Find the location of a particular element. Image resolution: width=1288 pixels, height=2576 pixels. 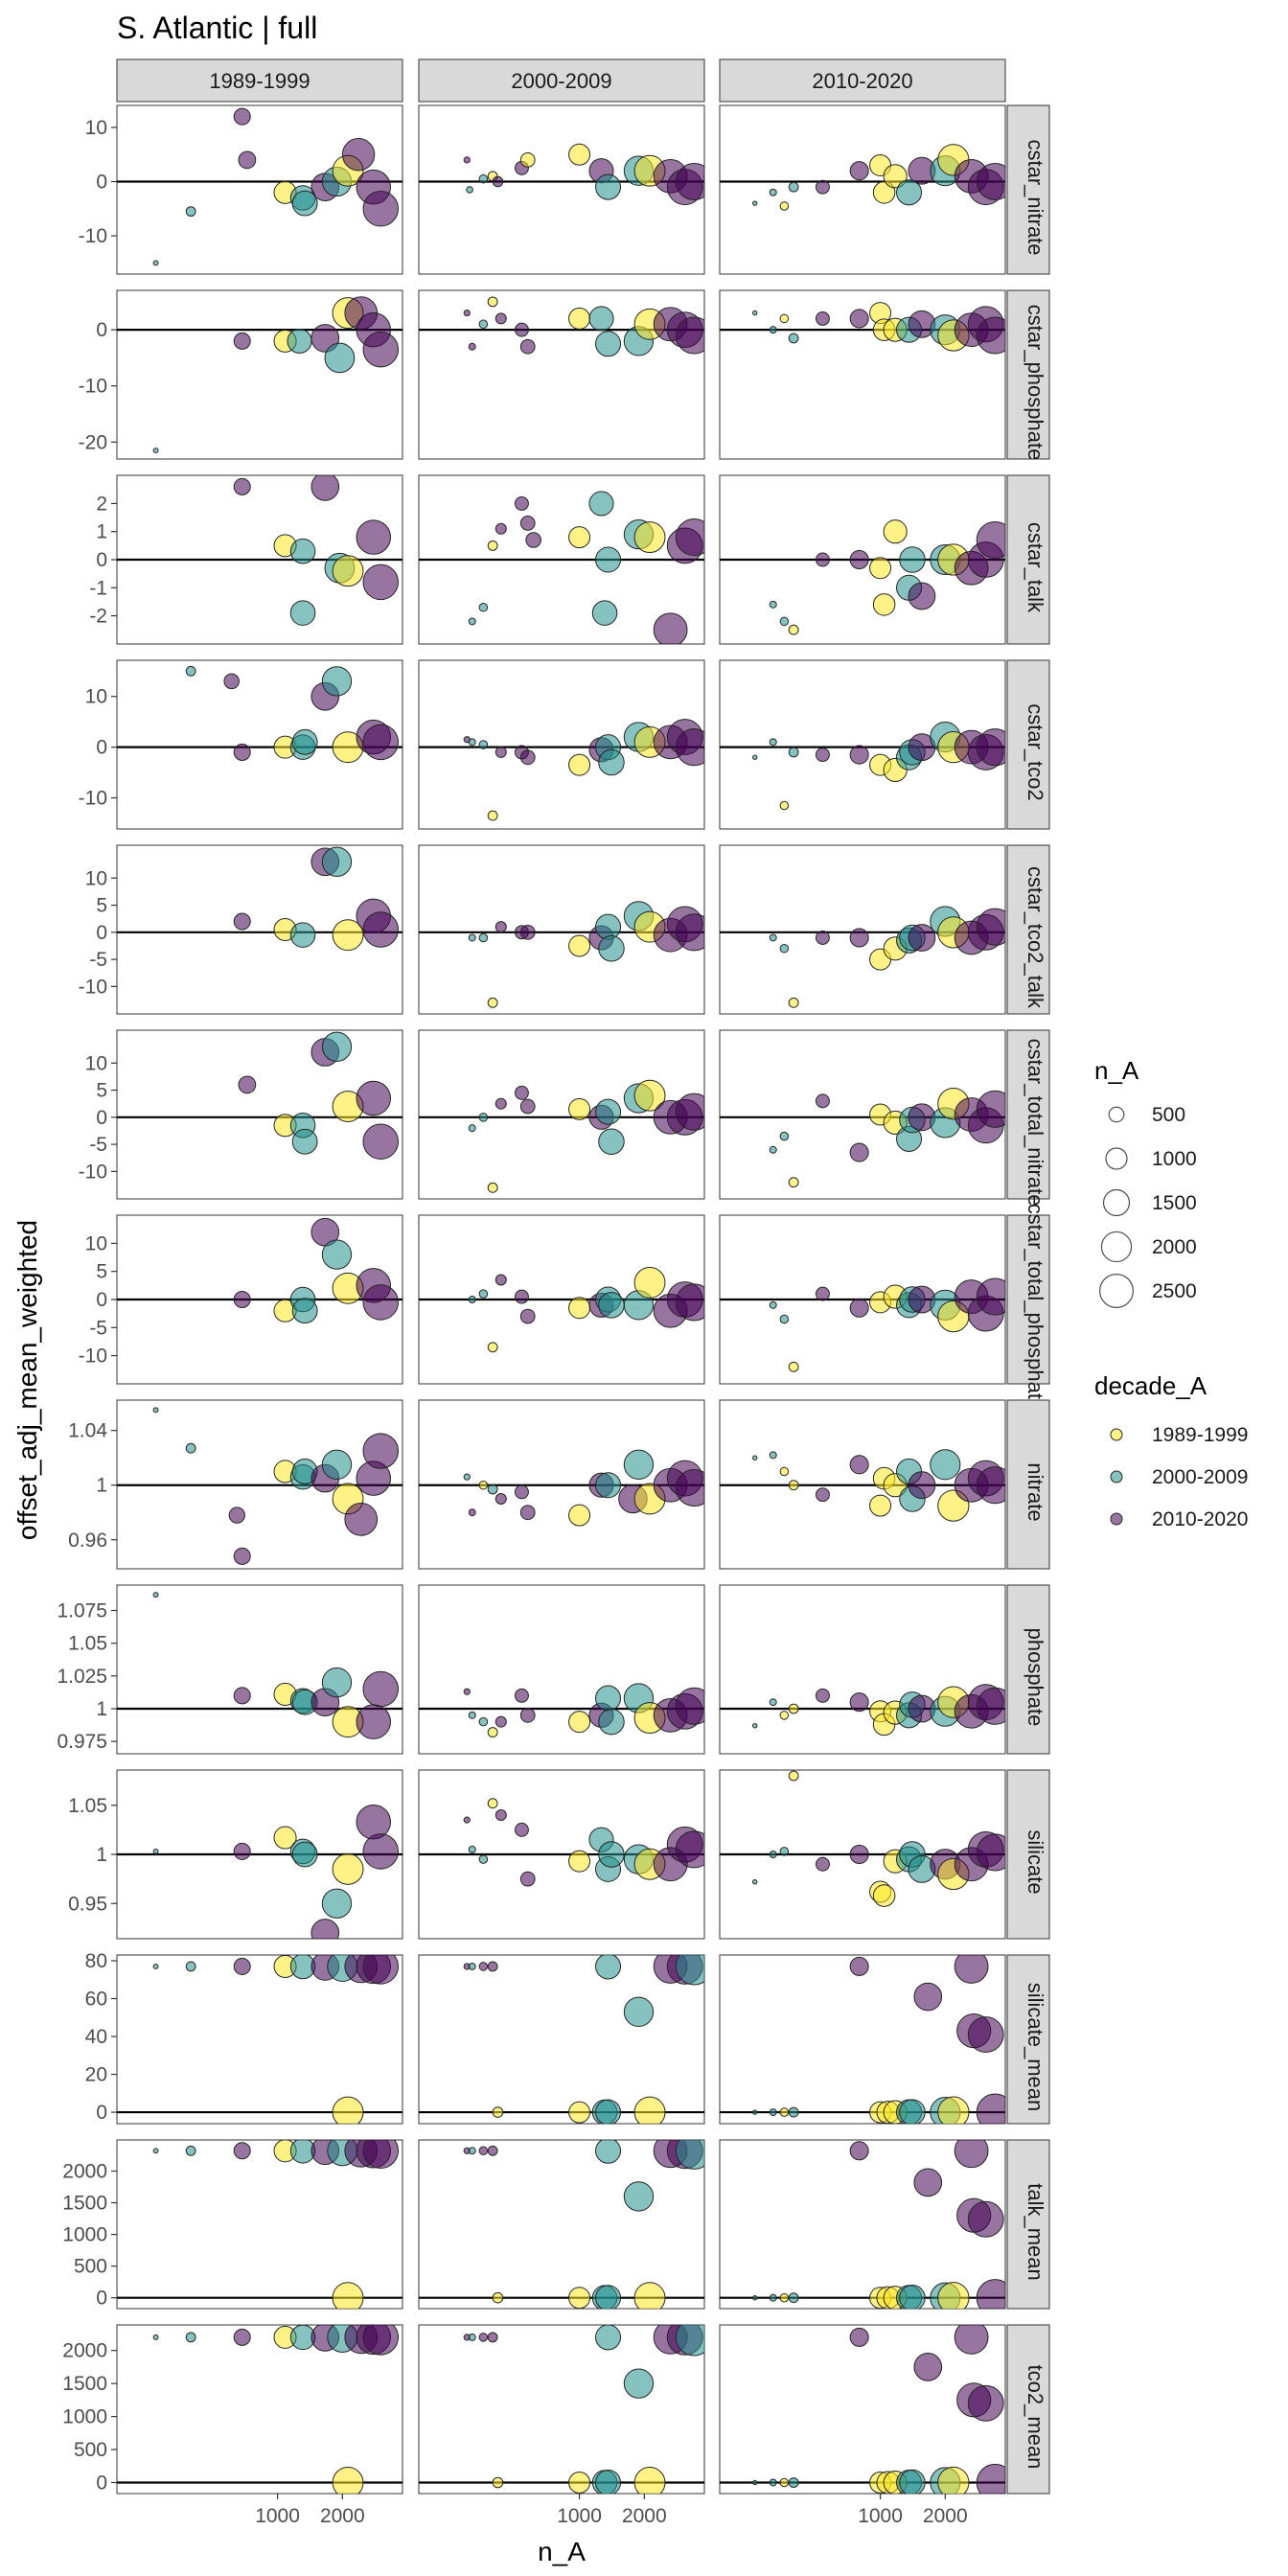

facet-row-cstar_talk: -2 -1 0 1 2 cstar_talk is located at coordinates (569, 559).